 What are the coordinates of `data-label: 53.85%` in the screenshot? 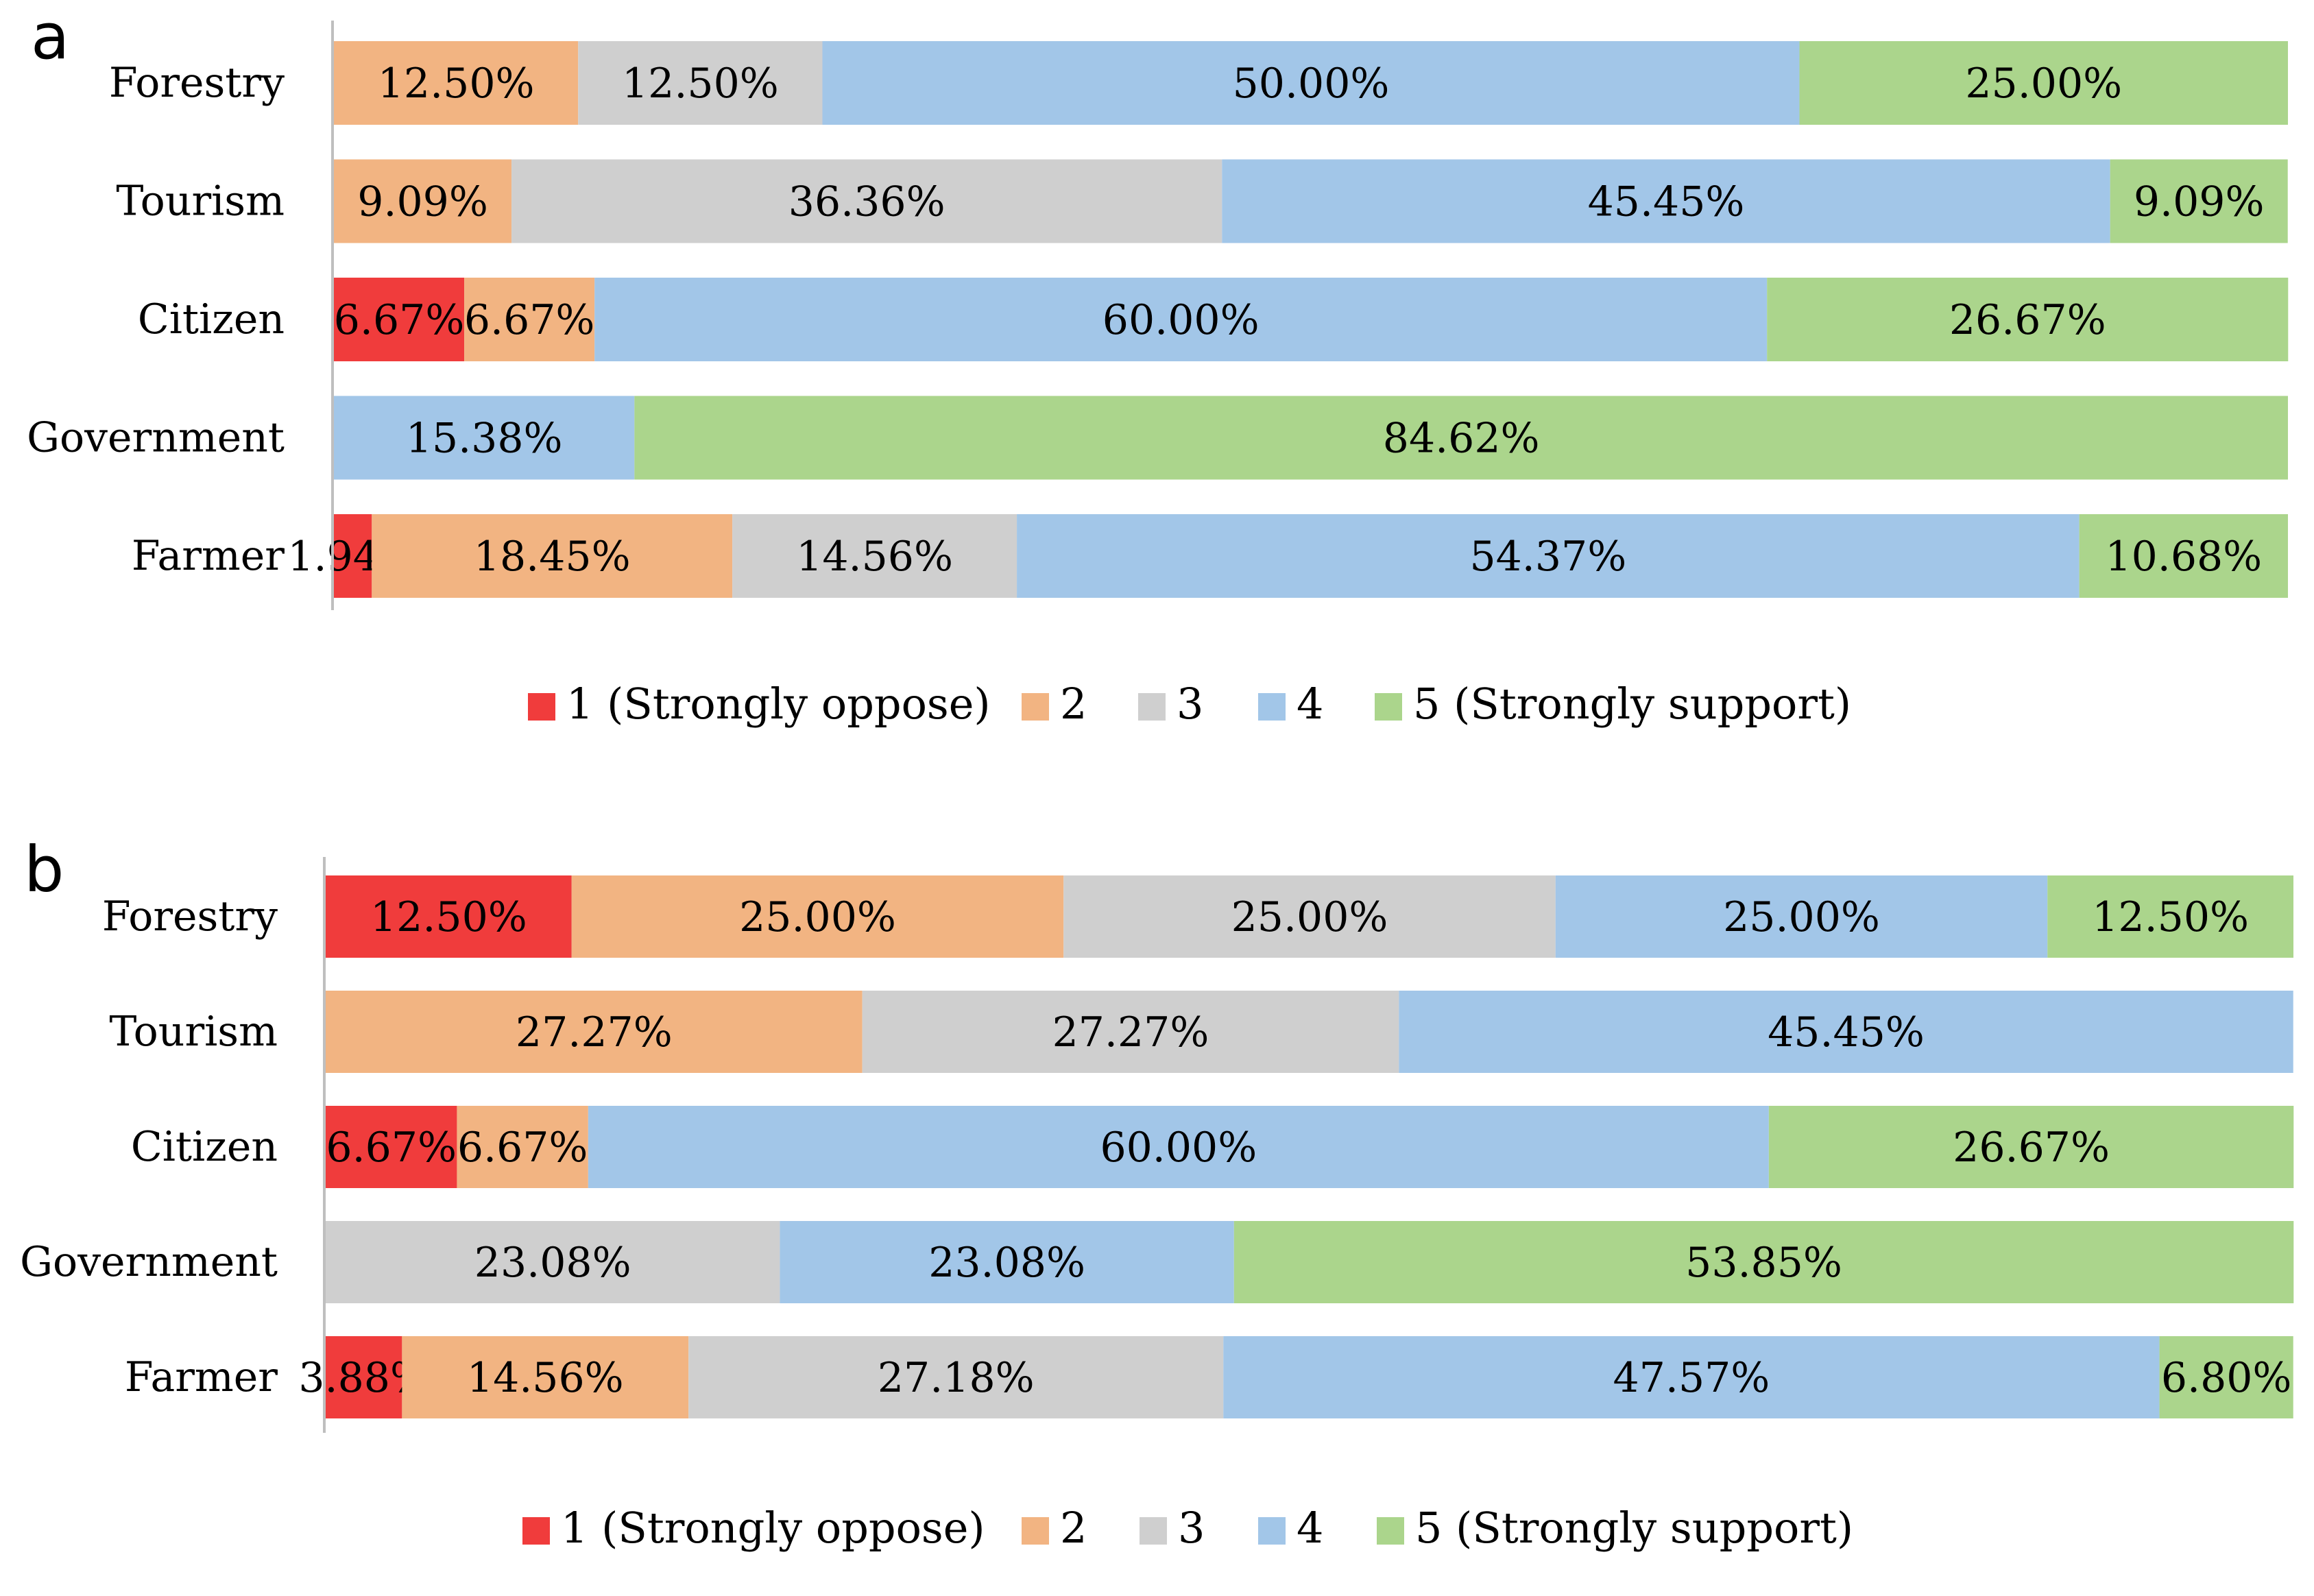 It's located at (1763, 1263).